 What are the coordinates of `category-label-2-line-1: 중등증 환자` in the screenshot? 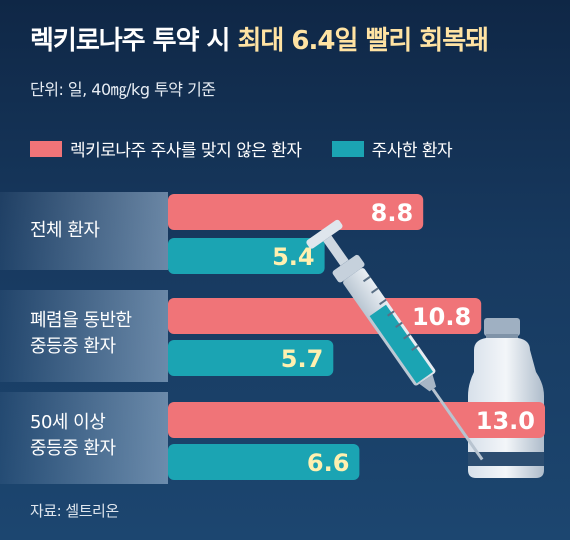 It's located at (73, 448).